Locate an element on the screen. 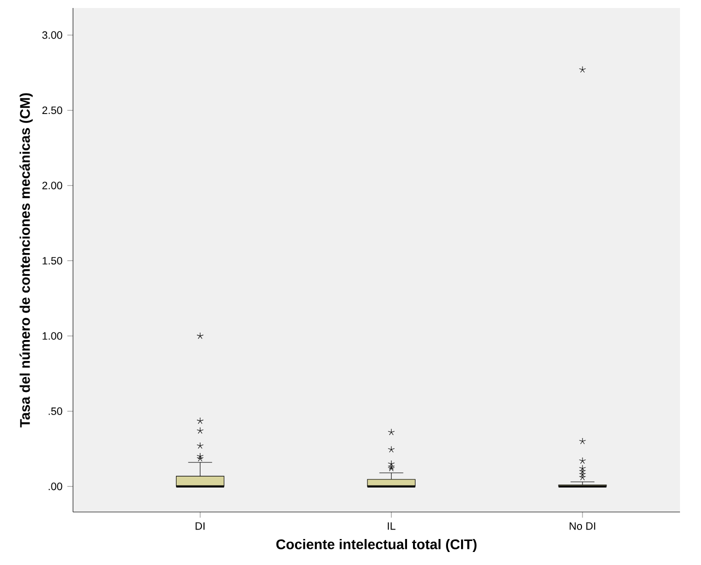 The width and height of the screenshot is (701, 565). y-tick-label: 2.00 is located at coordinates (52, 186).